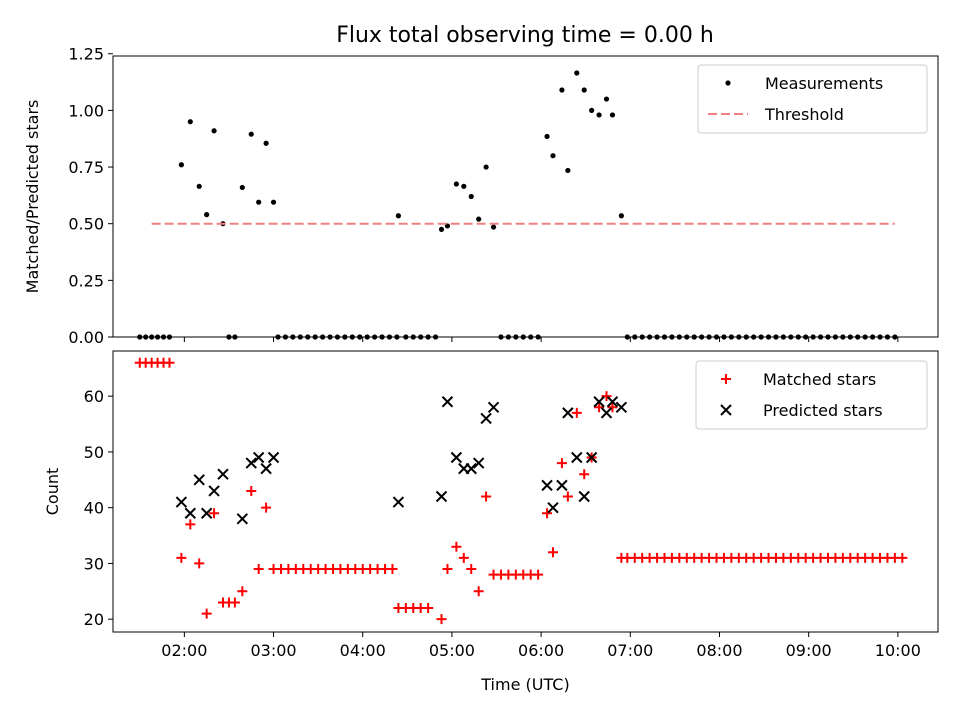 This screenshot has height=720, width=960. What do you see at coordinates (525, 35) in the screenshot?
I see `figure-title: Flux total observing time = 0.00 h` at bounding box center [525, 35].